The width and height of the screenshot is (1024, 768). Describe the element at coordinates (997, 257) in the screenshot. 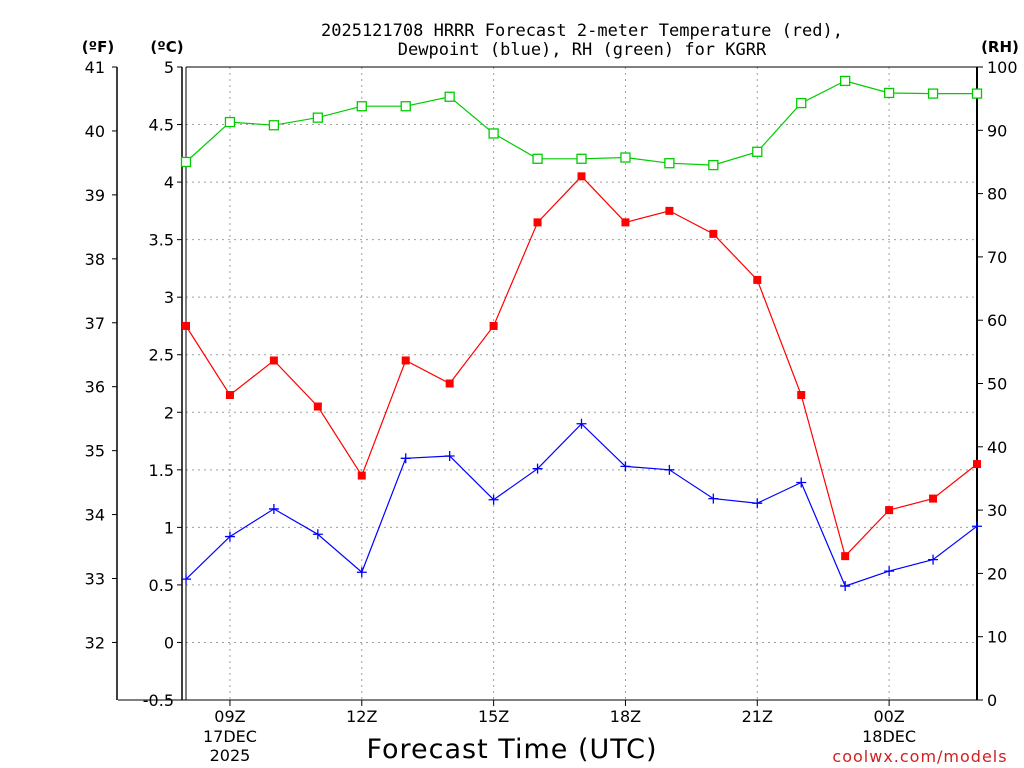

I see `rh-tick-label: 70` at that location.